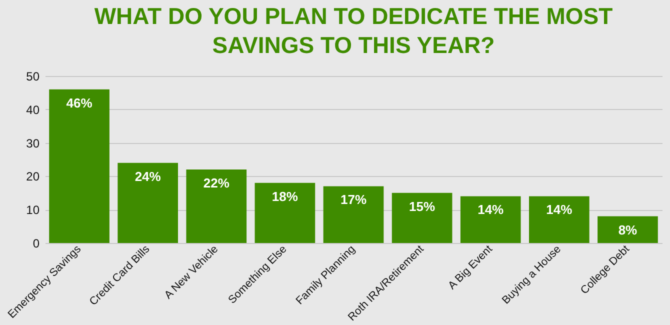 The width and height of the screenshot is (670, 325). Describe the element at coordinates (353, 30) in the screenshot. I see `chart-title: WHAT DO YOU PLAN TO DEDICATE THE MOST SAVINGS TO THIS YEAR?` at that location.